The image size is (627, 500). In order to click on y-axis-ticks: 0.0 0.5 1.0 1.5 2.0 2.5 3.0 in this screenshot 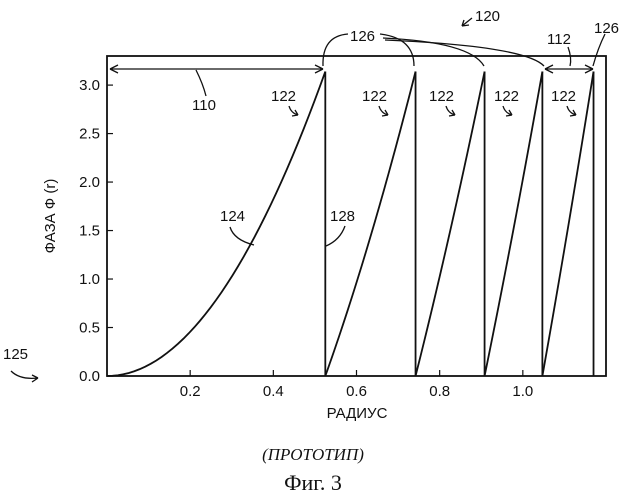, I will do `click(96, 231)`.